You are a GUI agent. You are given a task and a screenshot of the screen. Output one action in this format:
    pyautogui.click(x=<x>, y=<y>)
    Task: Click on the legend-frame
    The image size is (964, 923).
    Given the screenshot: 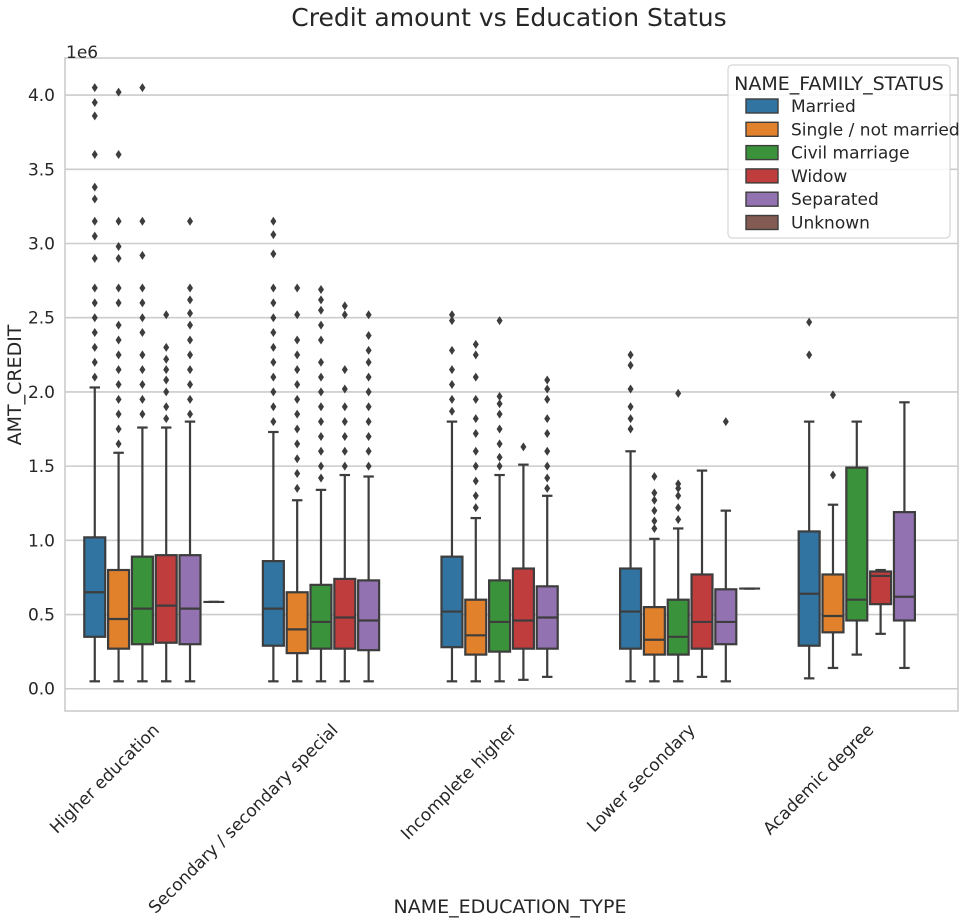 What is the action you would take?
    pyautogui.click(x=839, y=151)
    